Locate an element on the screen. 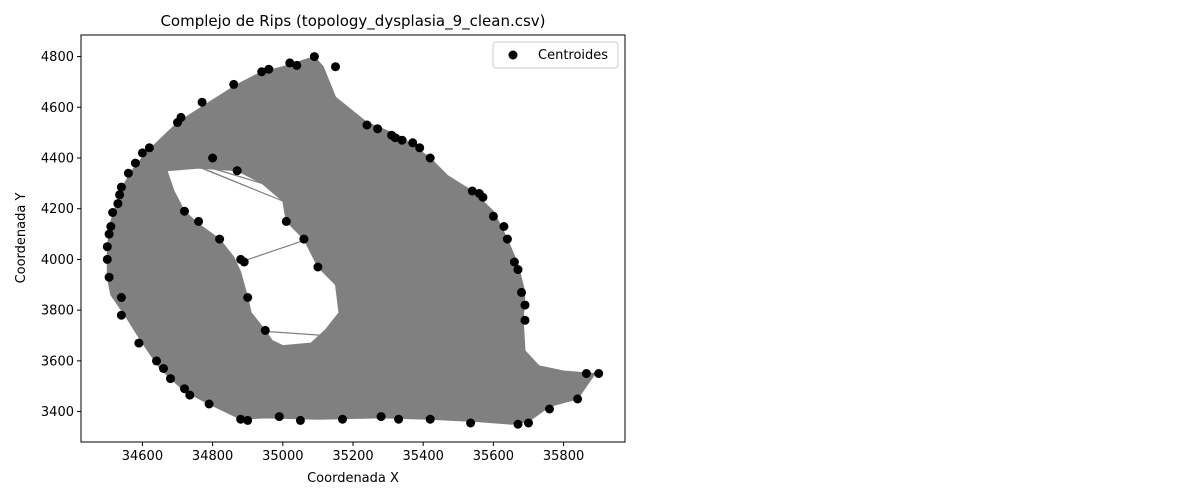 The height and width of the screenshot is (500, 1200). x-tick-label: 34600 is located at coordinates (142, 456).